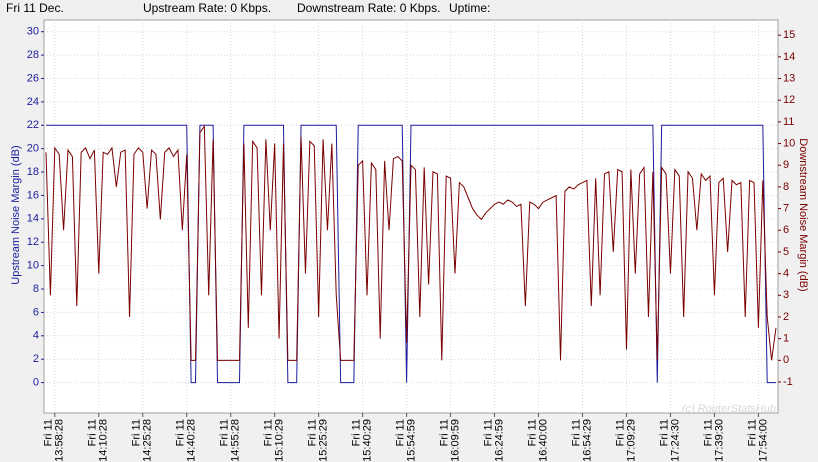 The image size is (818, 462). What do you see at coordinates (33, 219) in the screenshot?
I see `y-tick-label: 14` at bounding box center [33, 219].